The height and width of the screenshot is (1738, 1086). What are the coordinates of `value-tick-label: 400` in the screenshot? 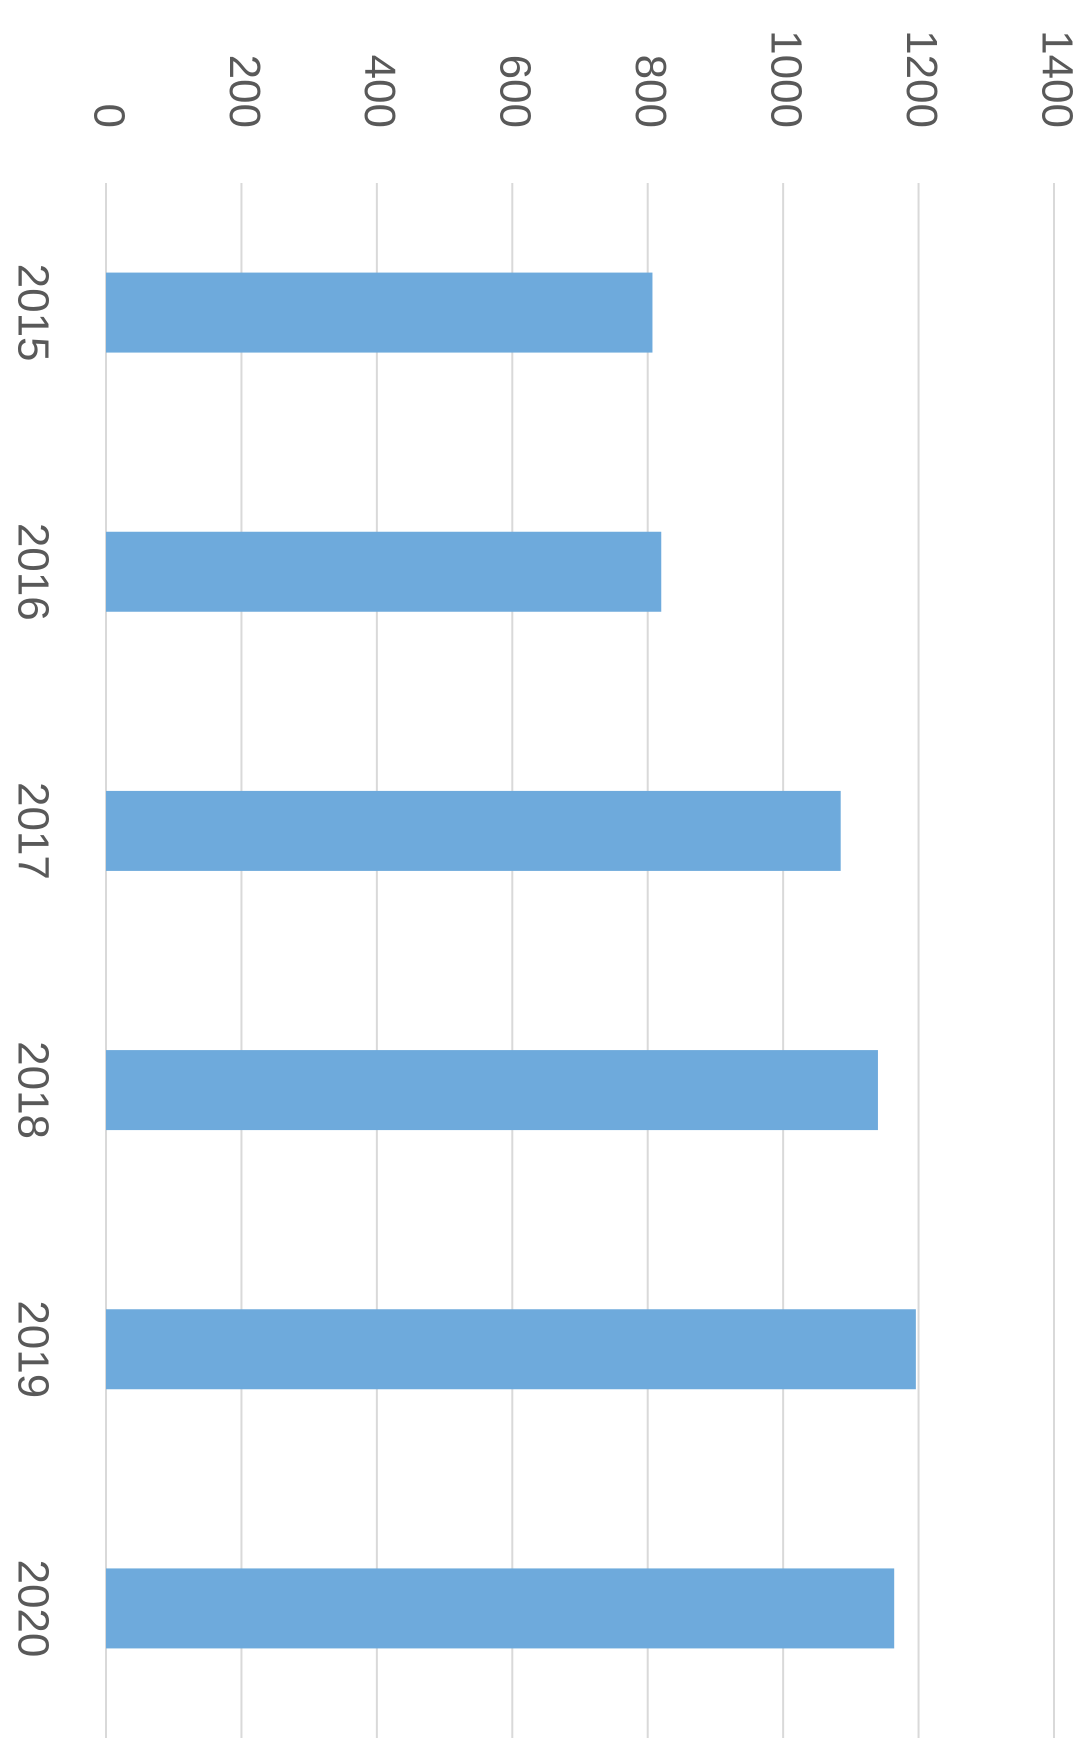 It's located at (379, 91).